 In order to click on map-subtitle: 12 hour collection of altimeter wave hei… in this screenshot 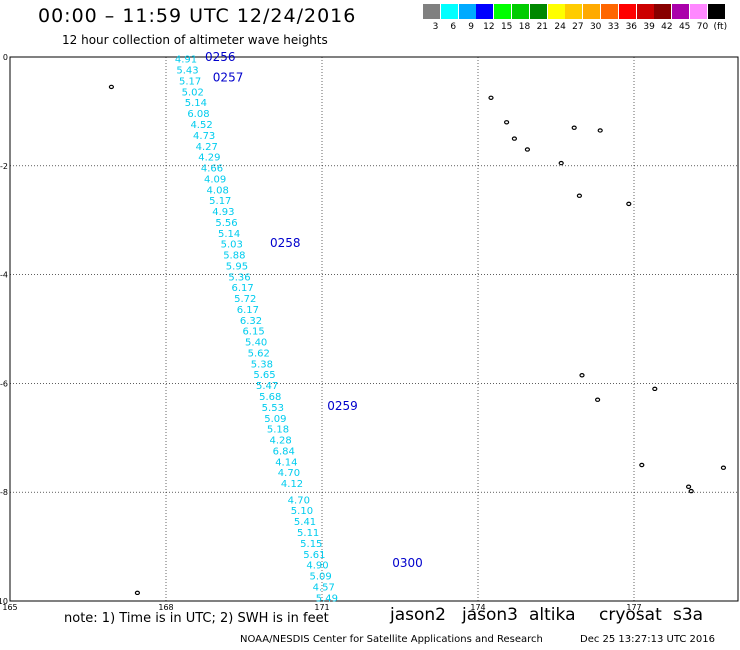, I will do `click(195, 40)`.